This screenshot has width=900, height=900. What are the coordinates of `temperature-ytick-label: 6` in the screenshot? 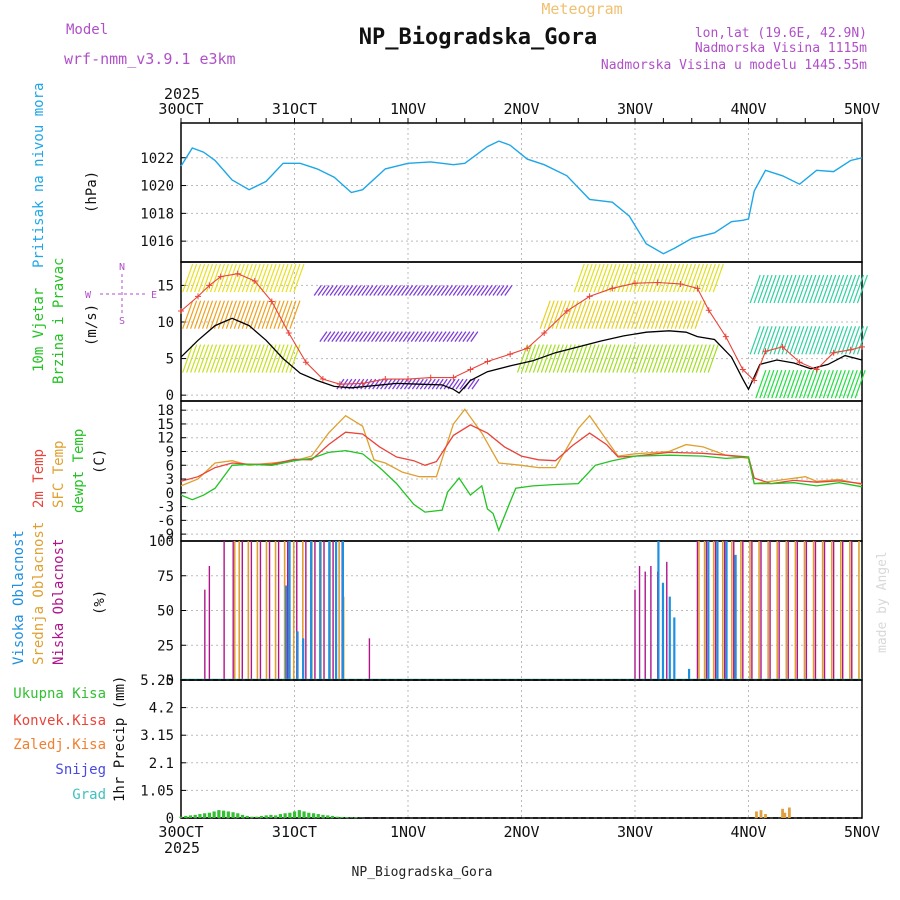 It's located at (170, 466).